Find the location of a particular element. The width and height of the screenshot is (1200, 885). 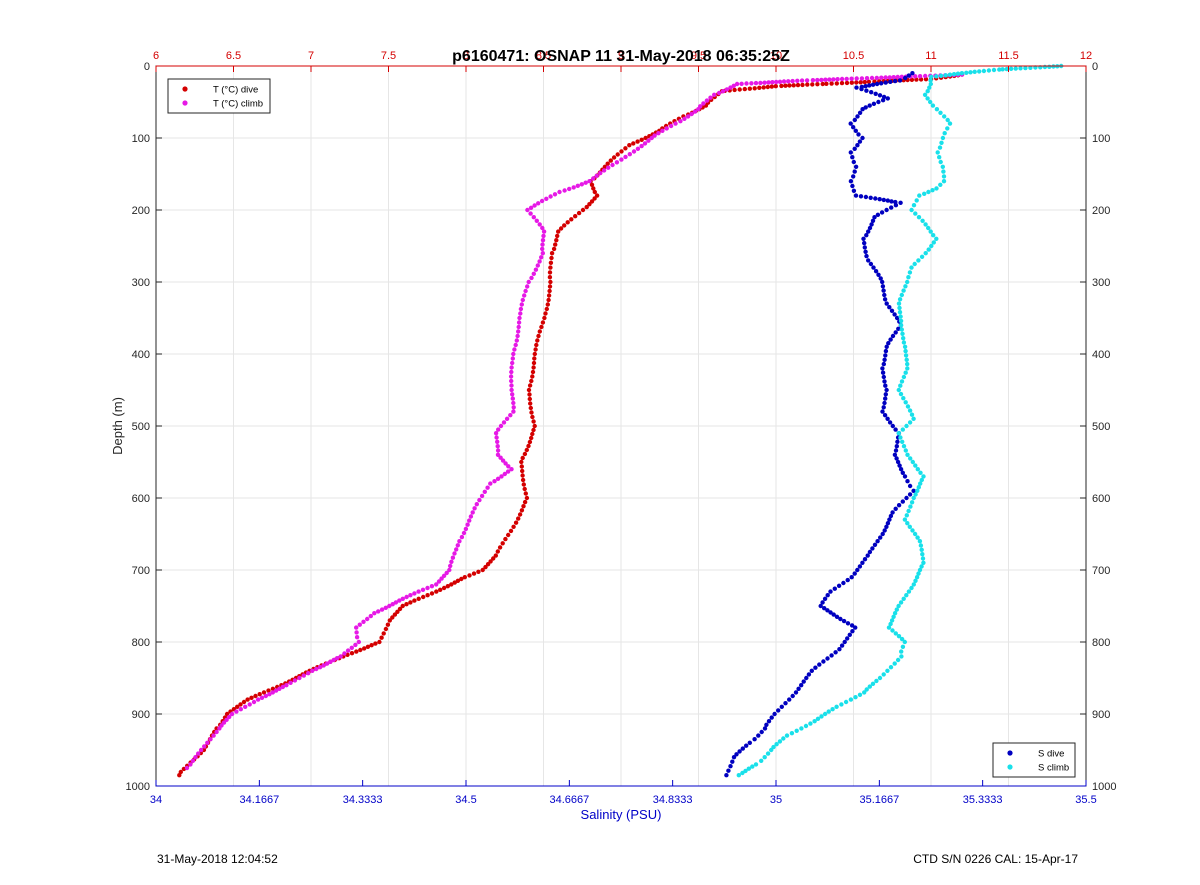

temperature-tick-label: 9 is located at coordinates (621, 56).